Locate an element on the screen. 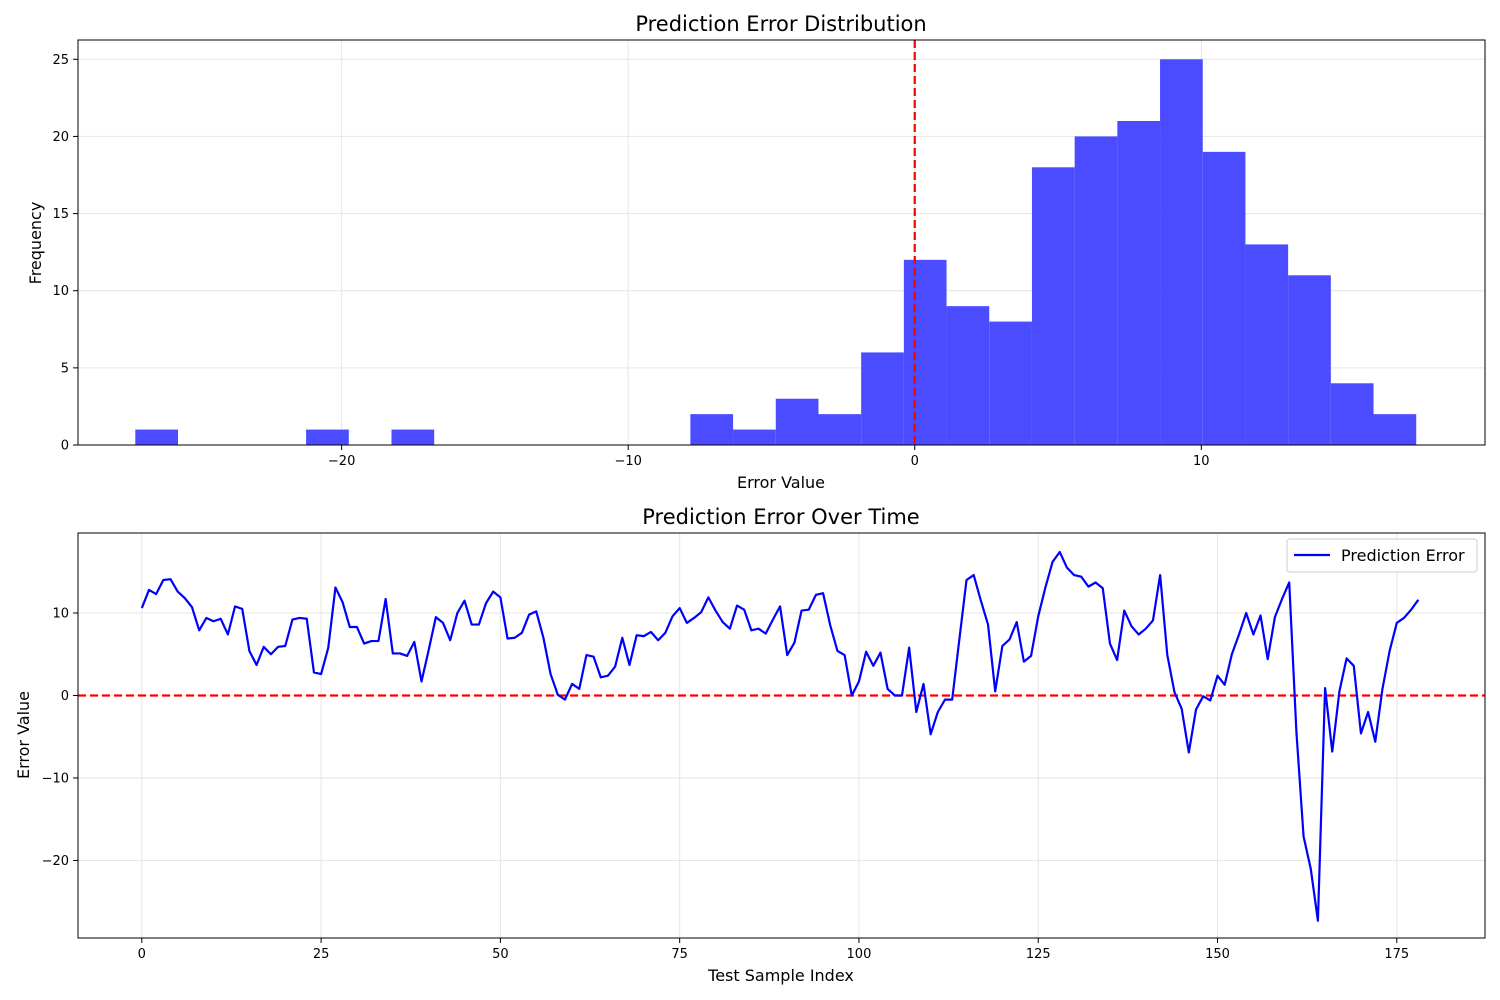 This screenshot has height=1000, width=1500. line-chart-y-tick-label: −10 is located at coordinates (55, 778).